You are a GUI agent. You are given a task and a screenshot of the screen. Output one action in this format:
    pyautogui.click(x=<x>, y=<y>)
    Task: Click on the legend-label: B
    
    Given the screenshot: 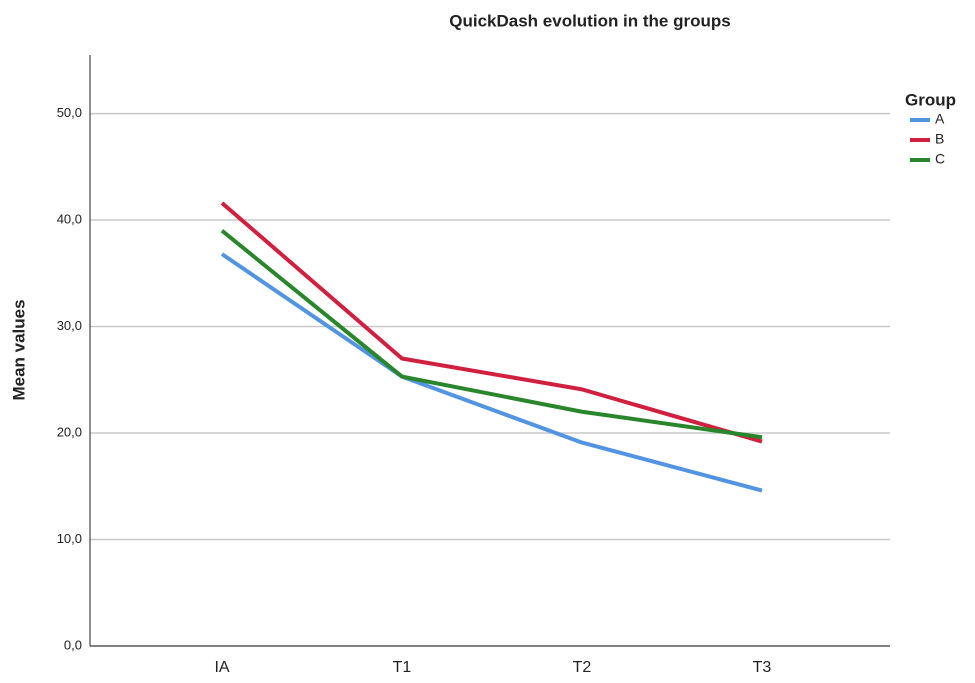 What is the action you would take?
    pyautogui.click(x=939, y=139)
    